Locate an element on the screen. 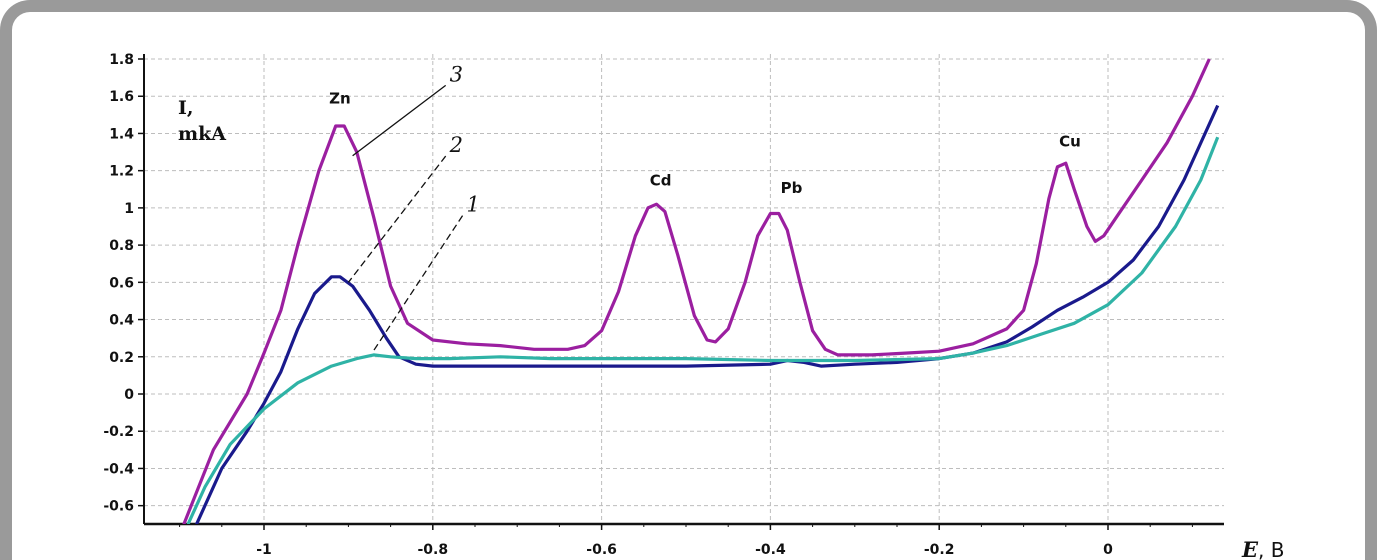 This screenshot has width=1377, height=560. y-tick-label: 1.6 is located at coordinates (121, 97).